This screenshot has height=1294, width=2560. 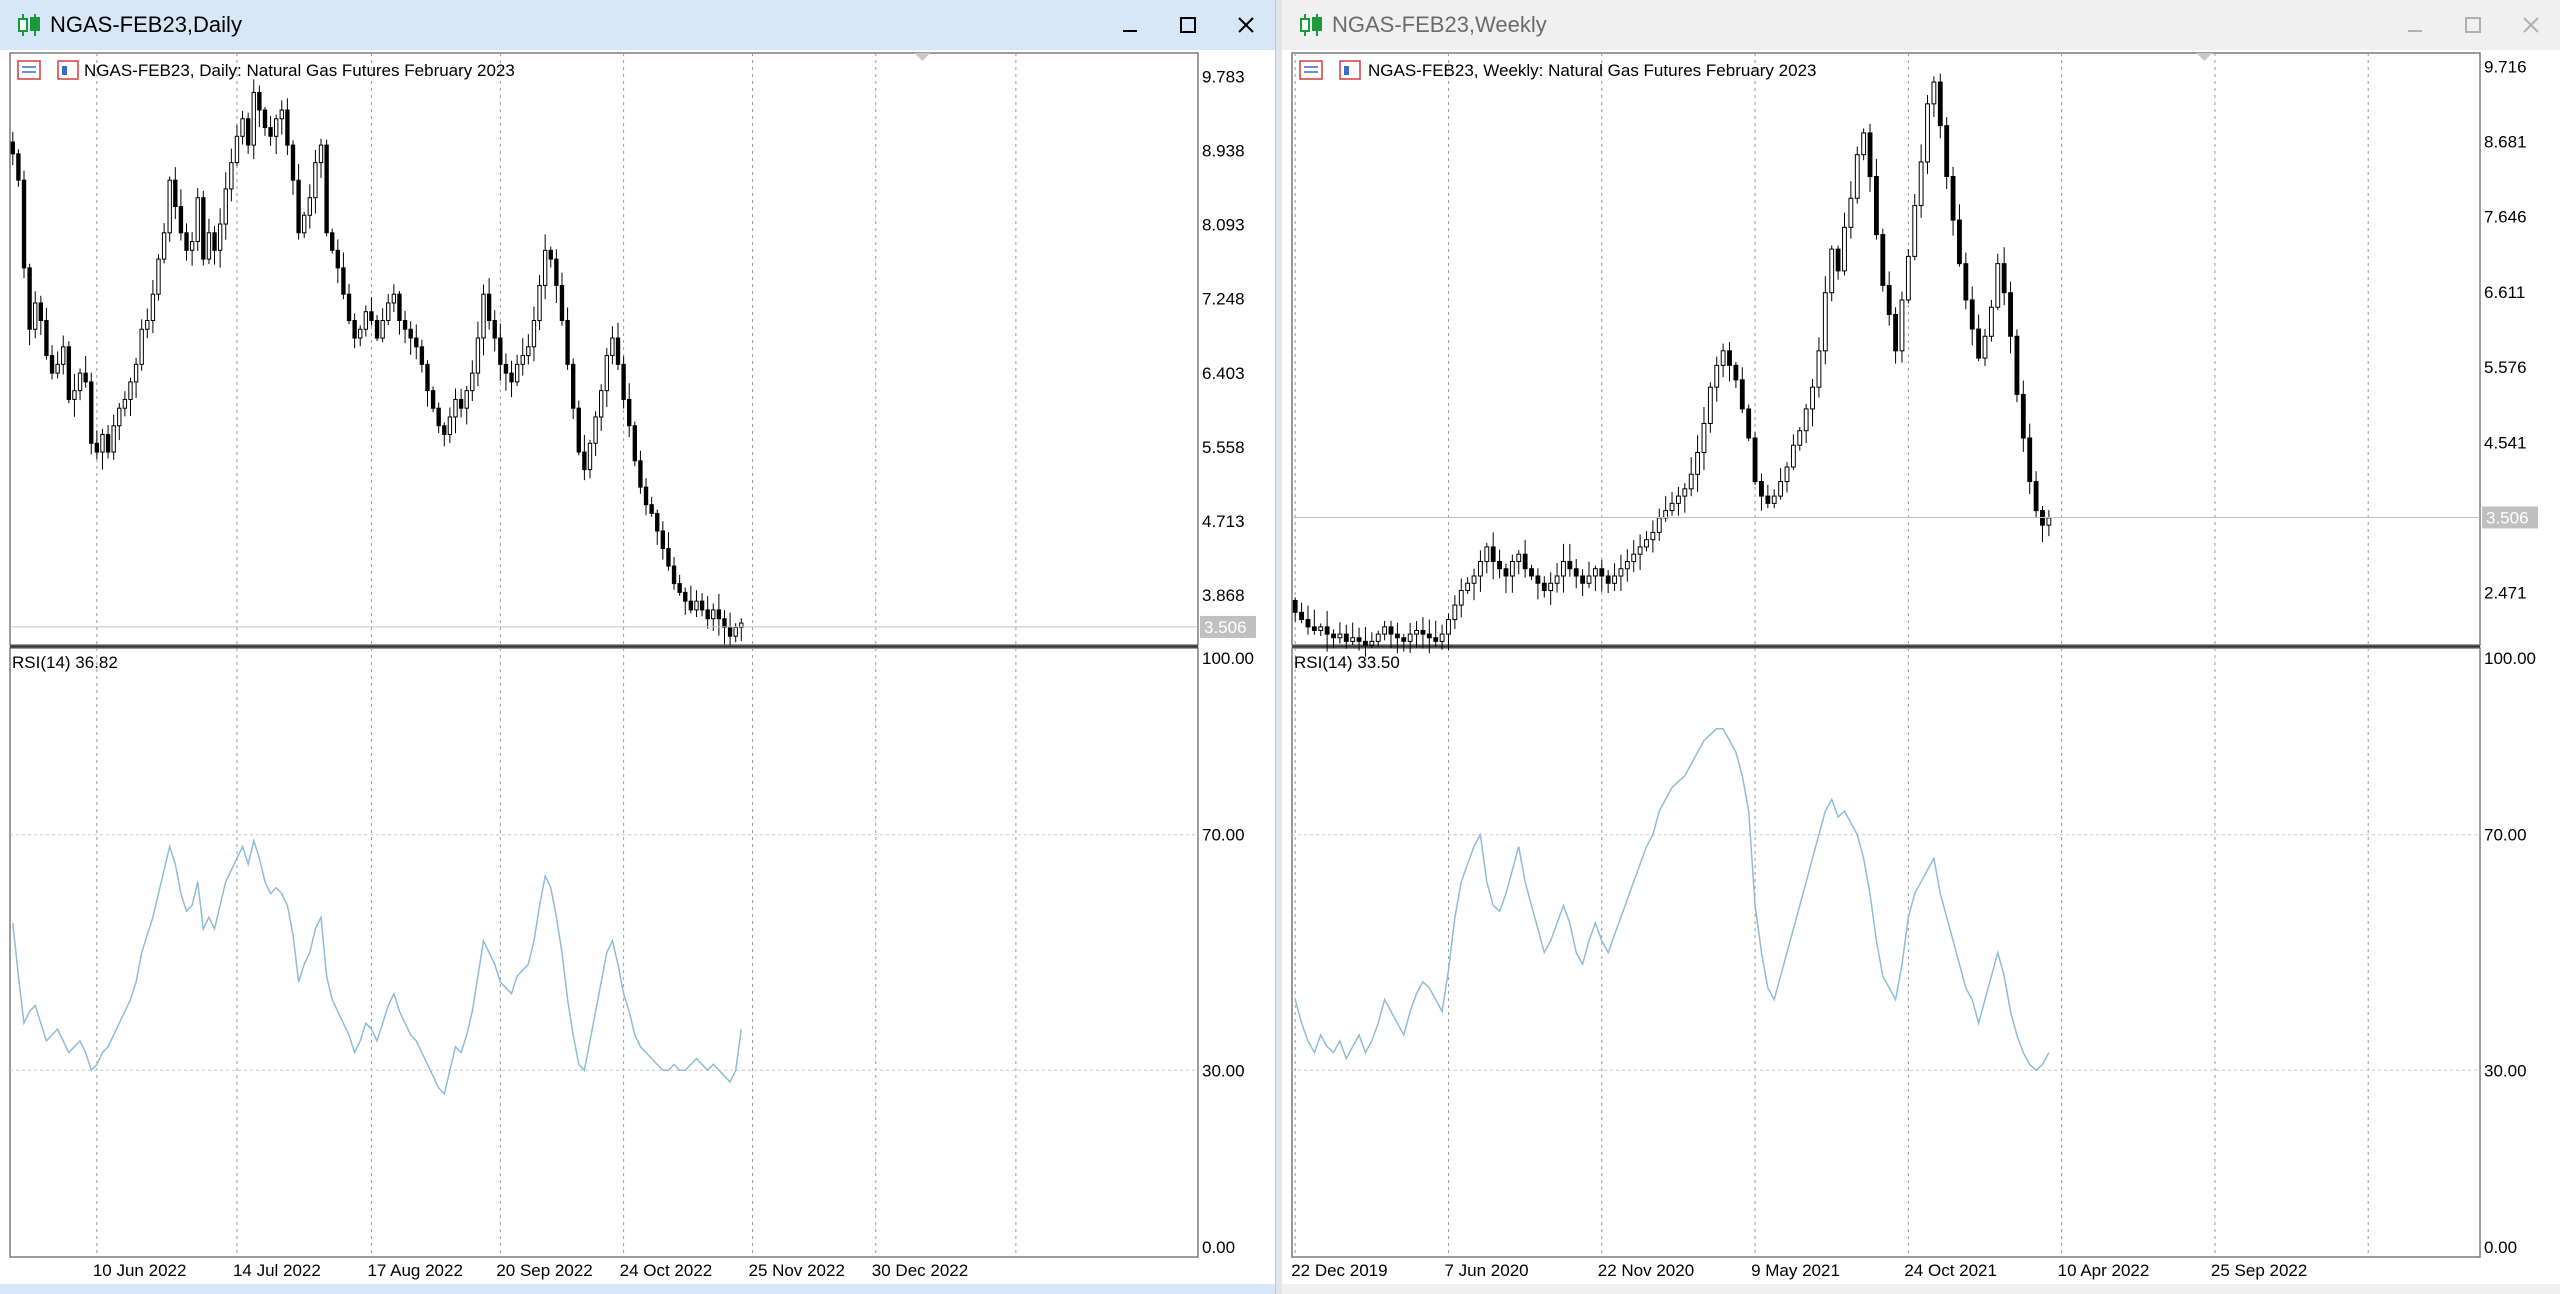 What do you see at coordinates (29, 70) in the screenshot?
I see `legend-indicator-icon` at bounding box center [29, 70].